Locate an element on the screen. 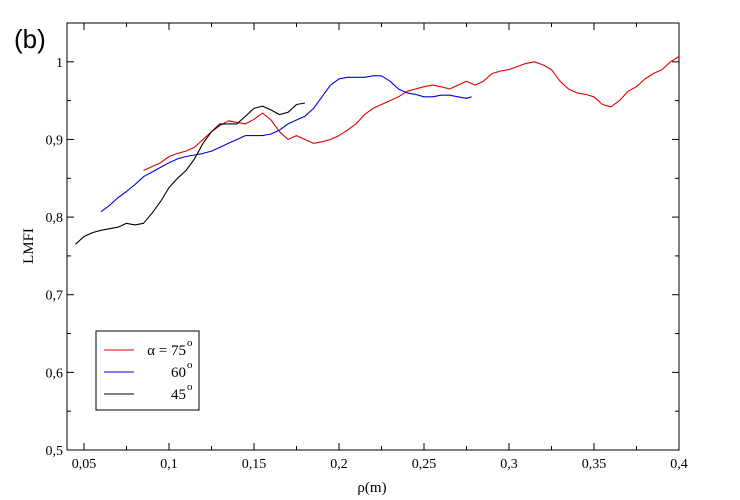 The height and width of the screenshot is (500, 740). x-tick-label: 0,1 is located at coordinates (169, 464).